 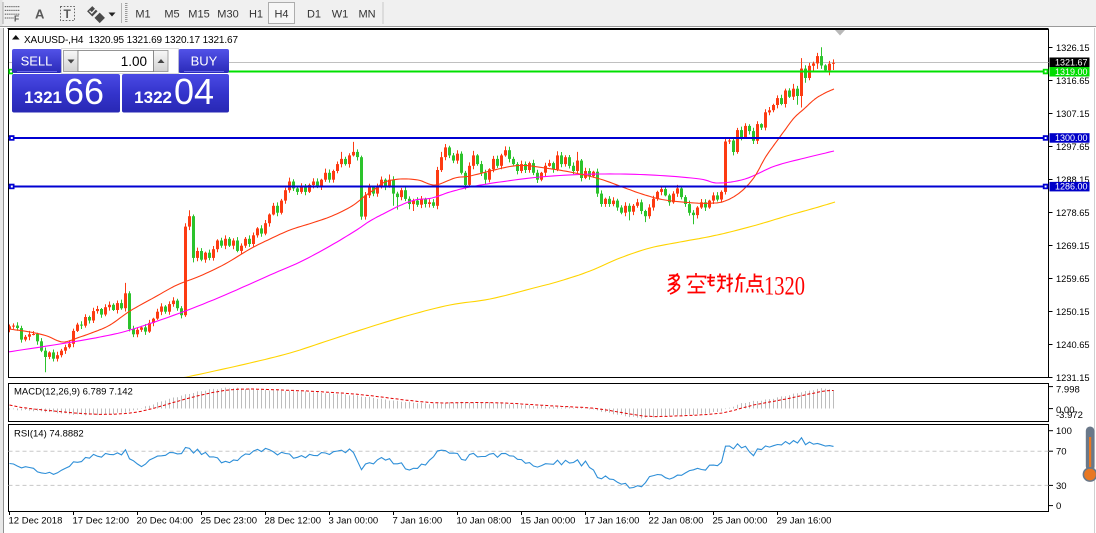 What do you see at coordinates (43, 97) in the screenshot?
I see `svg-text: 1321` at bounding box center [43, 97].